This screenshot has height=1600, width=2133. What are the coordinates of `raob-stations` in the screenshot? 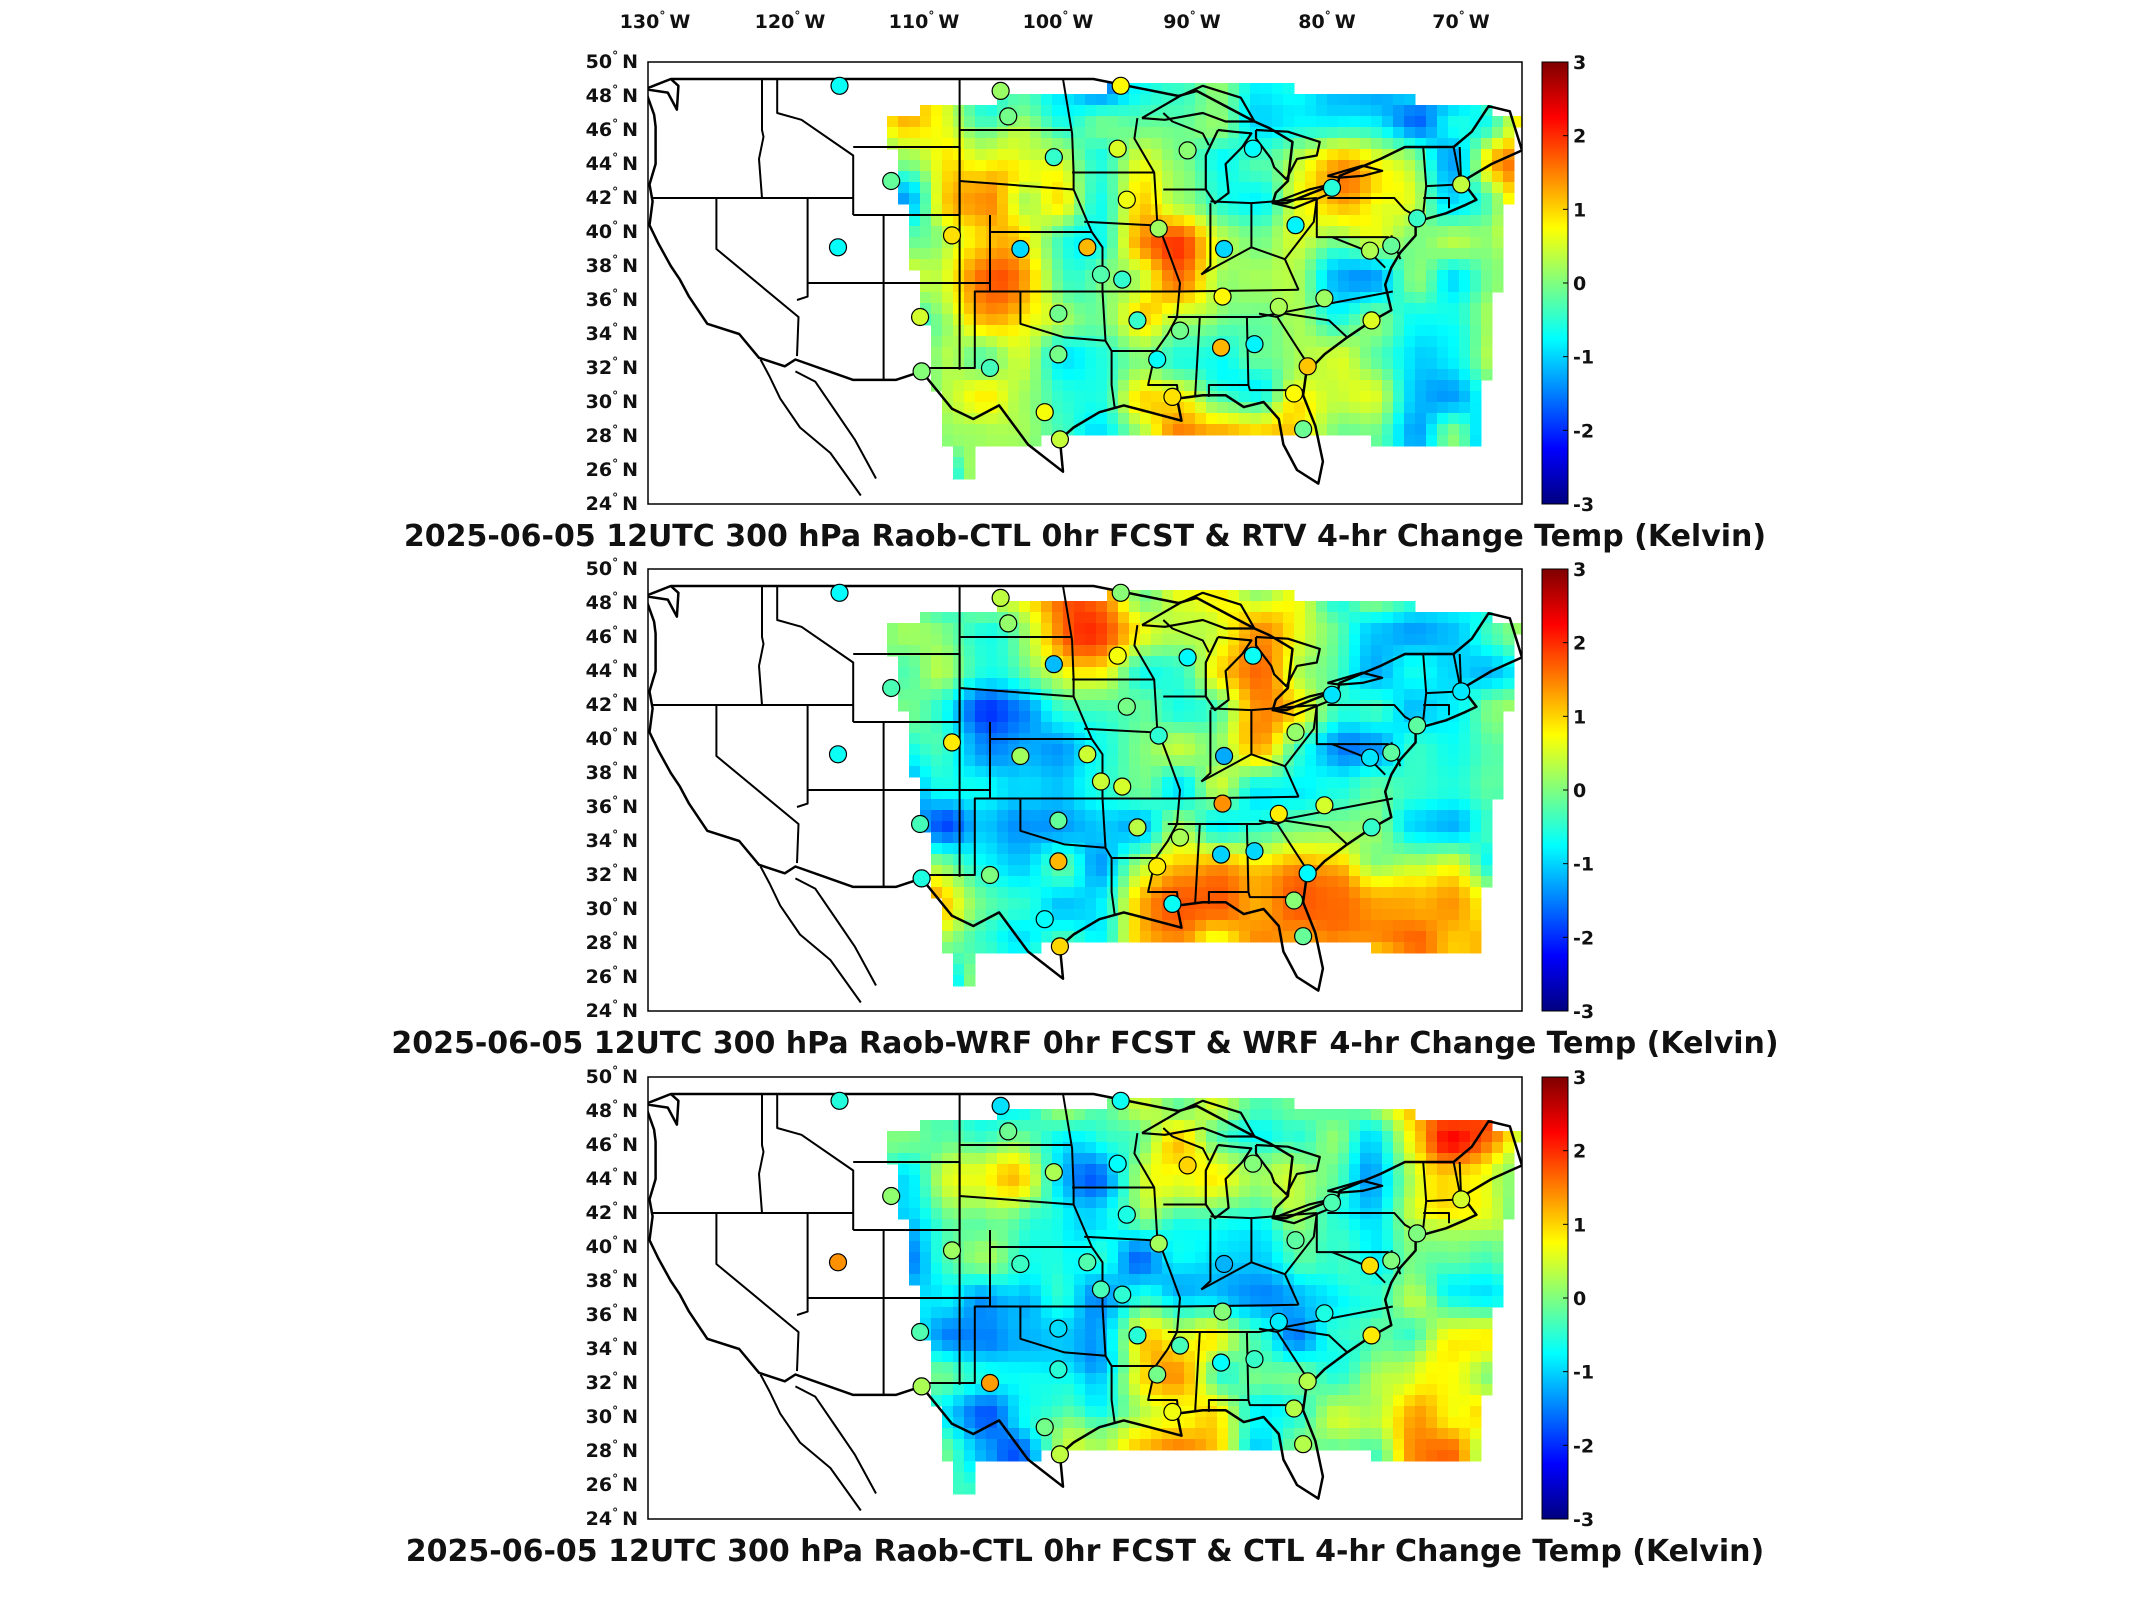 It's located at (1149, 262).